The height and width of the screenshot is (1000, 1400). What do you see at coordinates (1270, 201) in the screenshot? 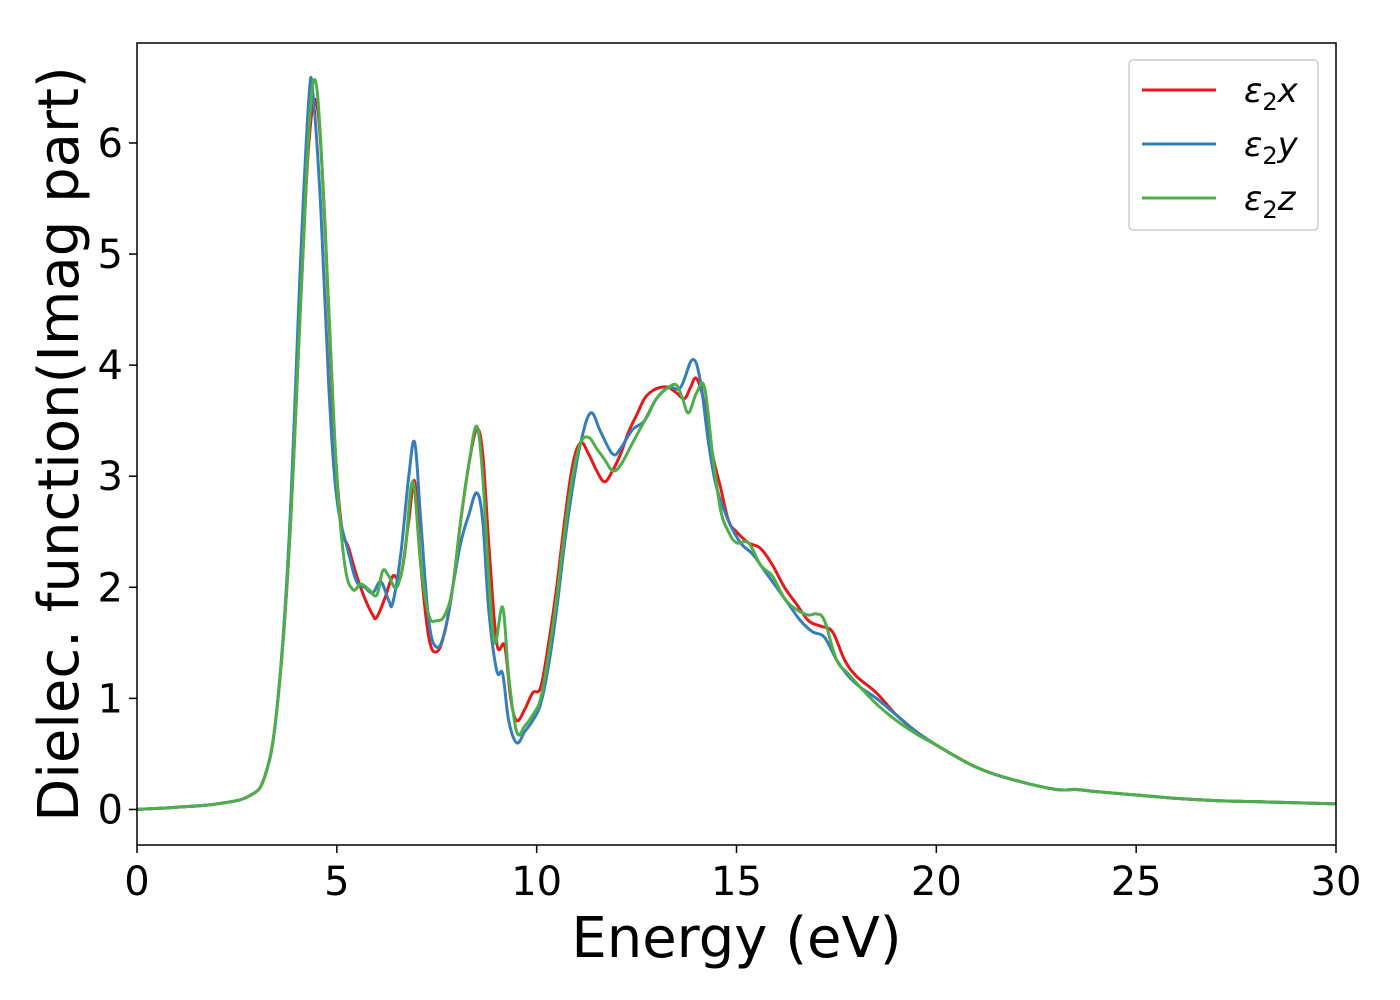
I see `legend-label-e2z: ε2z` at bounding box center [1270, 201].